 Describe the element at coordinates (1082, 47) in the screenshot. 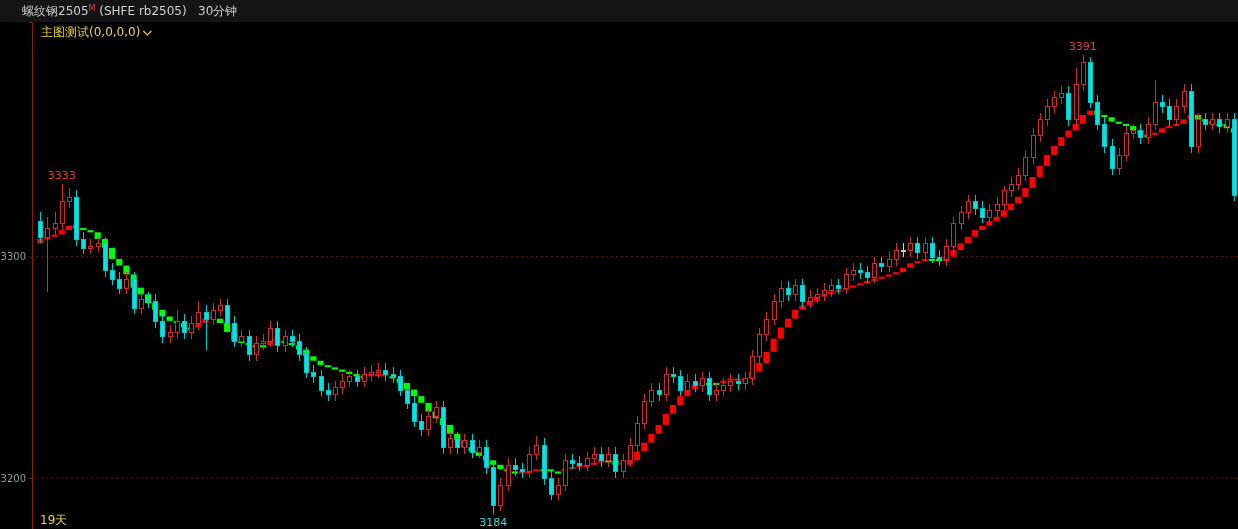

I see `annotation: 3391` at that location.